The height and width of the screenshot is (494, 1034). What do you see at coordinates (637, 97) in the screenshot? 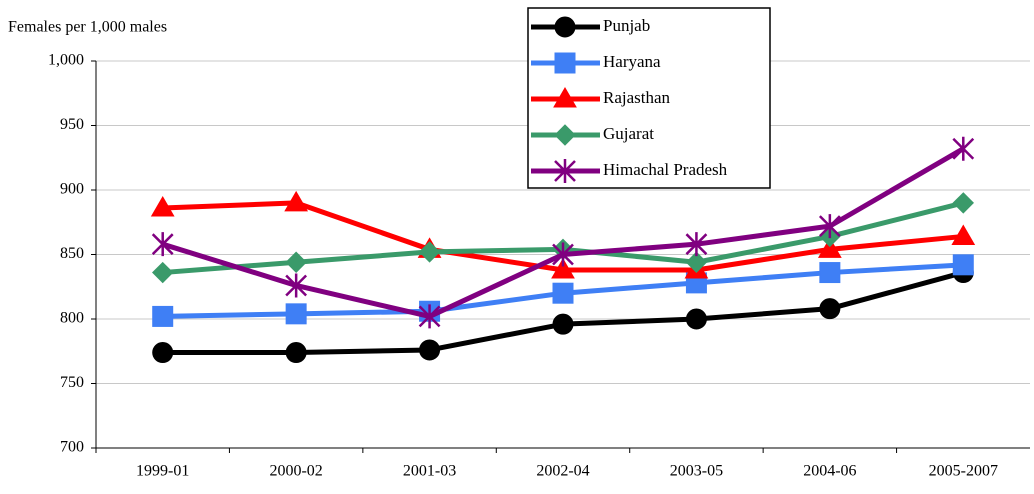
I see `legend-label: Rajasthan` at bounding box center [637, 97].